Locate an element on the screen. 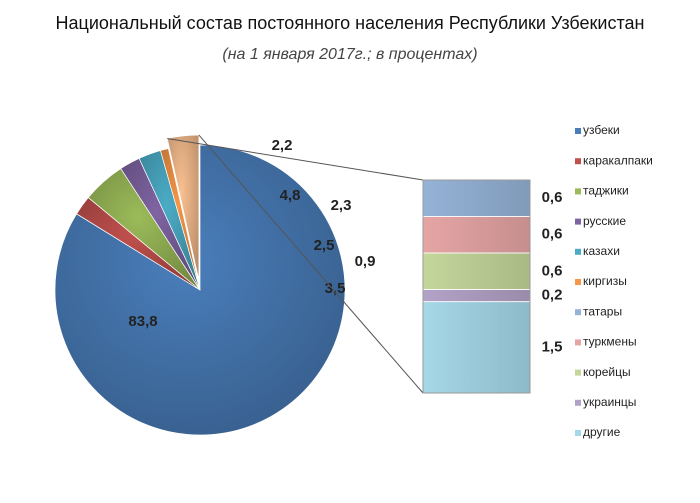  pie-slice-label: 4,8 is located at coordinates (290, 195).